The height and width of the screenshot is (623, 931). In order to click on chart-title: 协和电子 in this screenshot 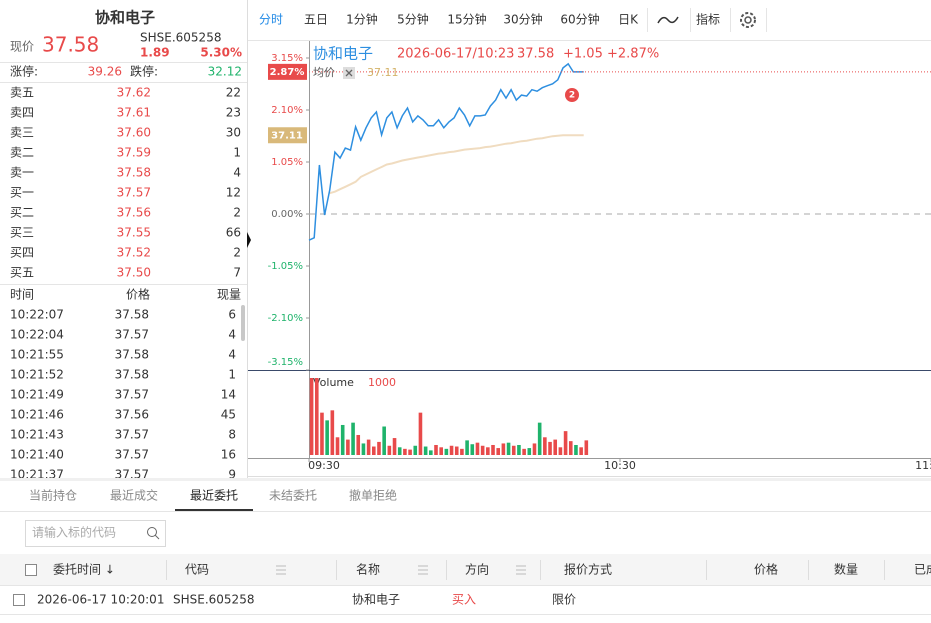, I will do `click(343, 54)`.